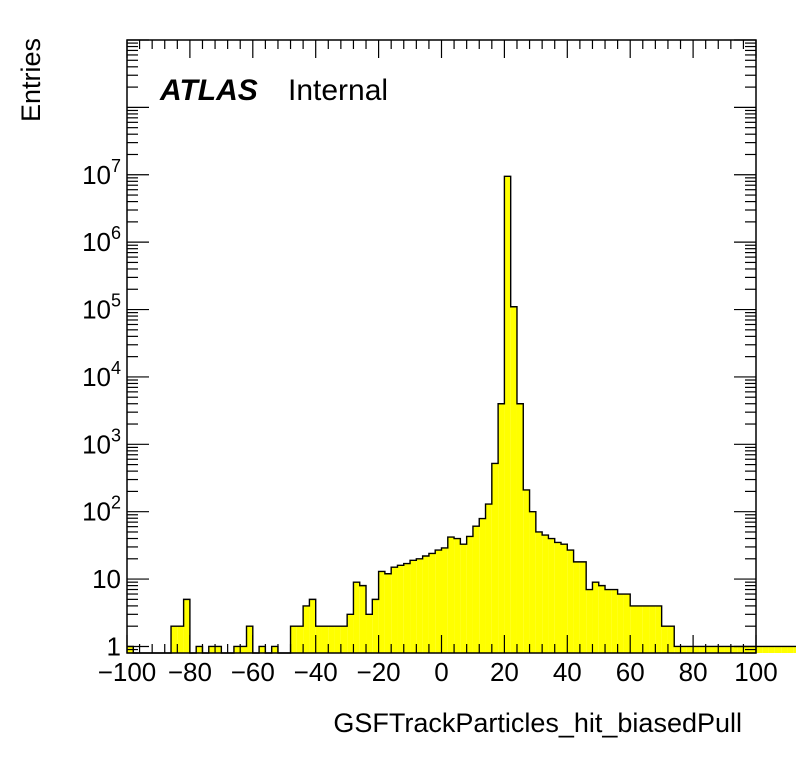  I want to click on x-tick-label: 60, so click(630, 672).